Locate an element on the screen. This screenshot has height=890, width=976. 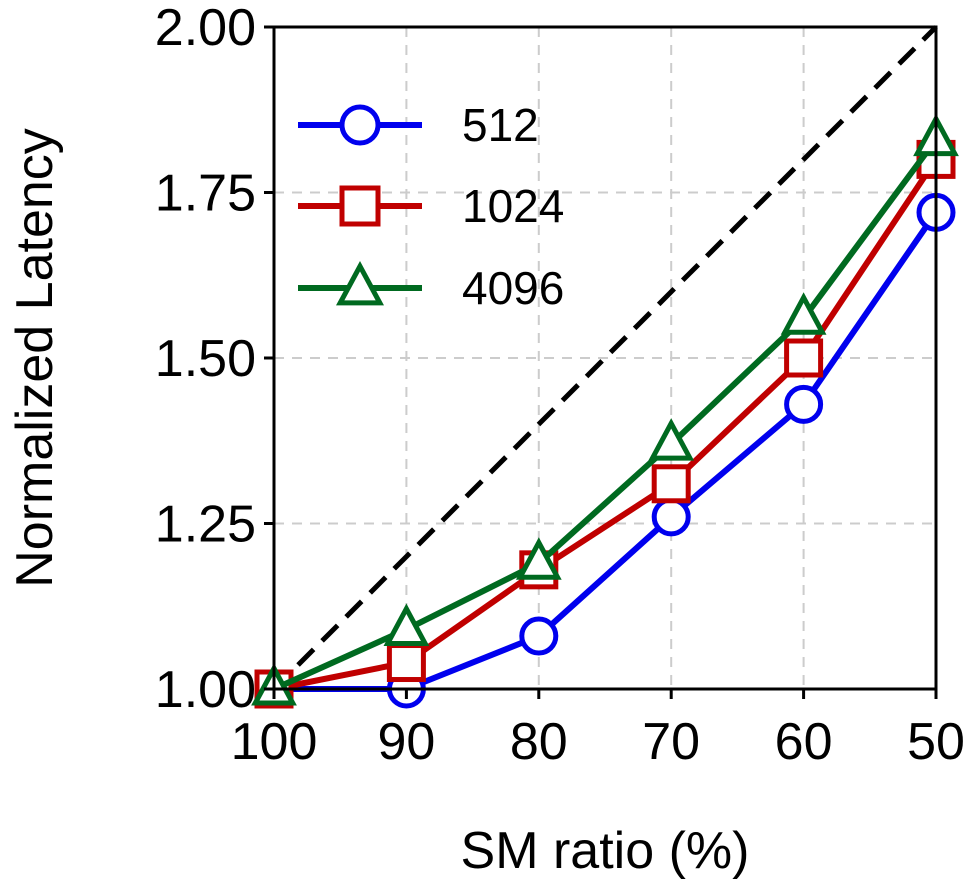
legend: 512 1024 4096 is located at coordinates (431, 206).